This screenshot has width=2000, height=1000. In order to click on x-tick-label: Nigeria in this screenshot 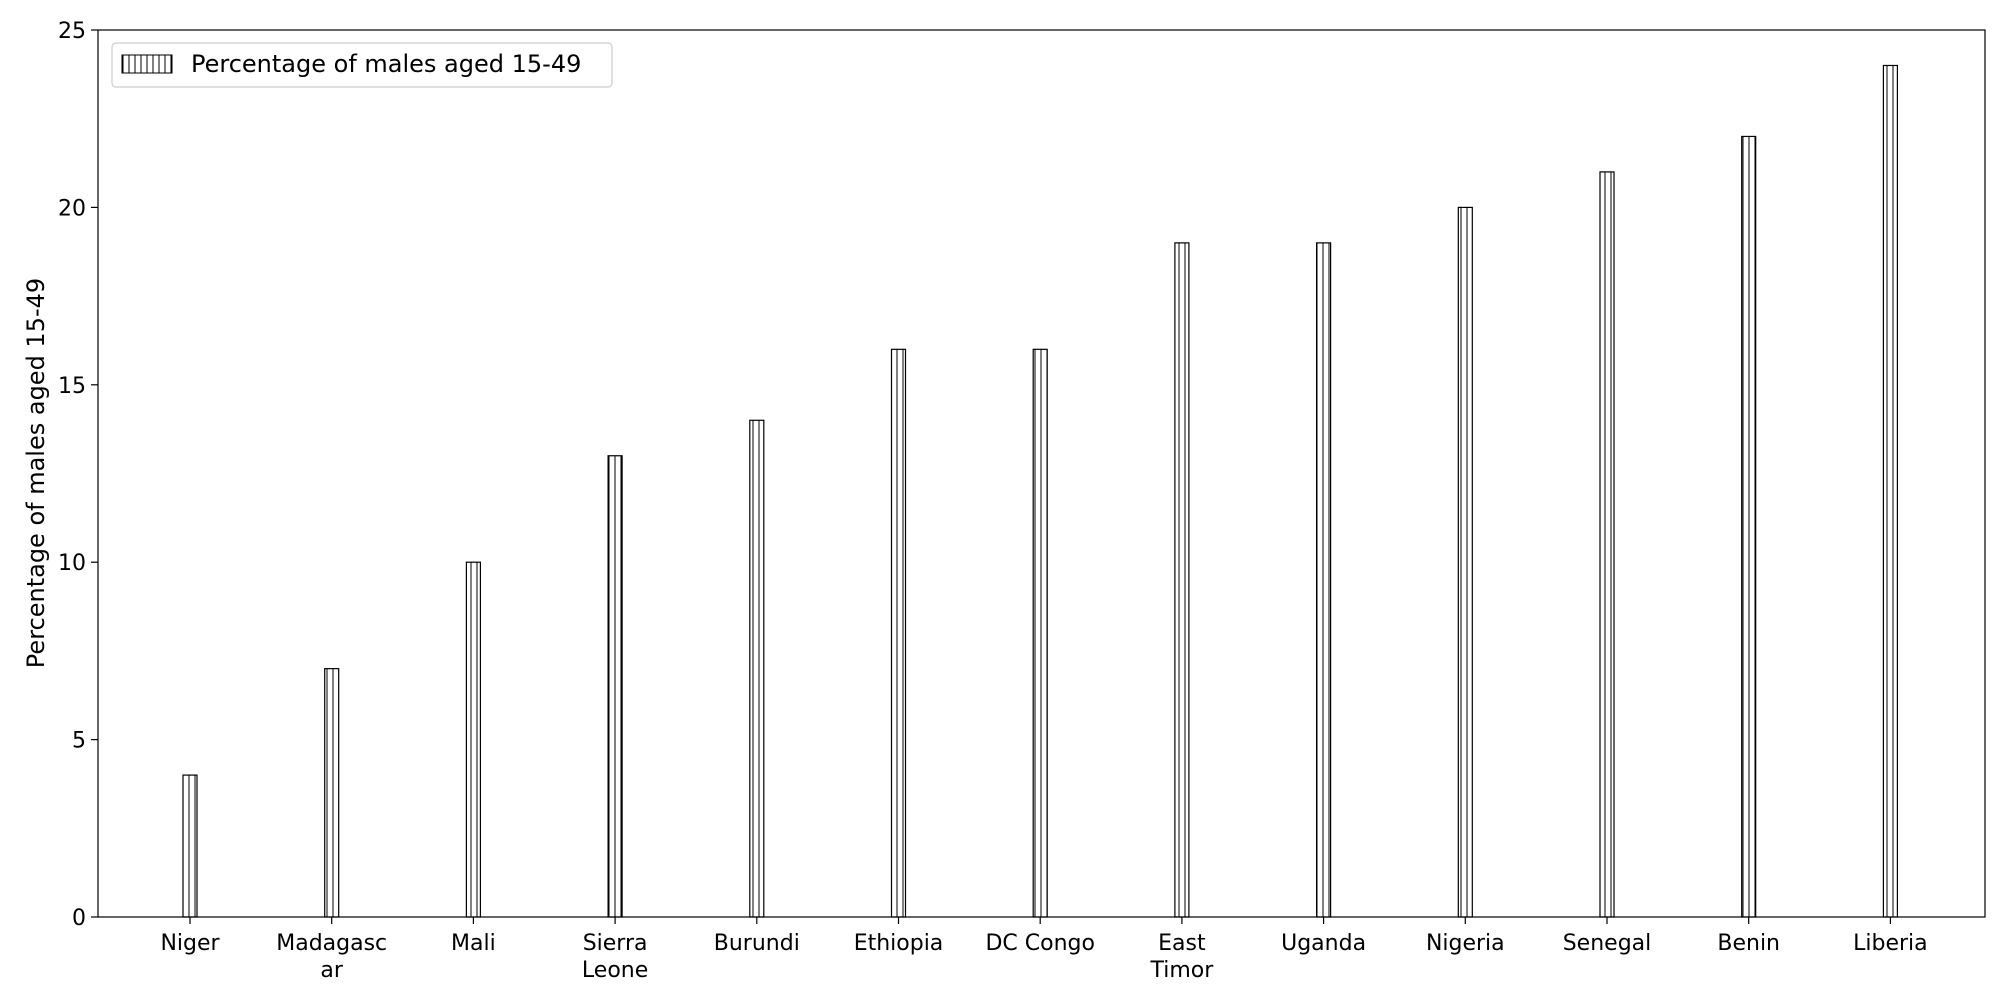, I will do `click(1465, 943)`.